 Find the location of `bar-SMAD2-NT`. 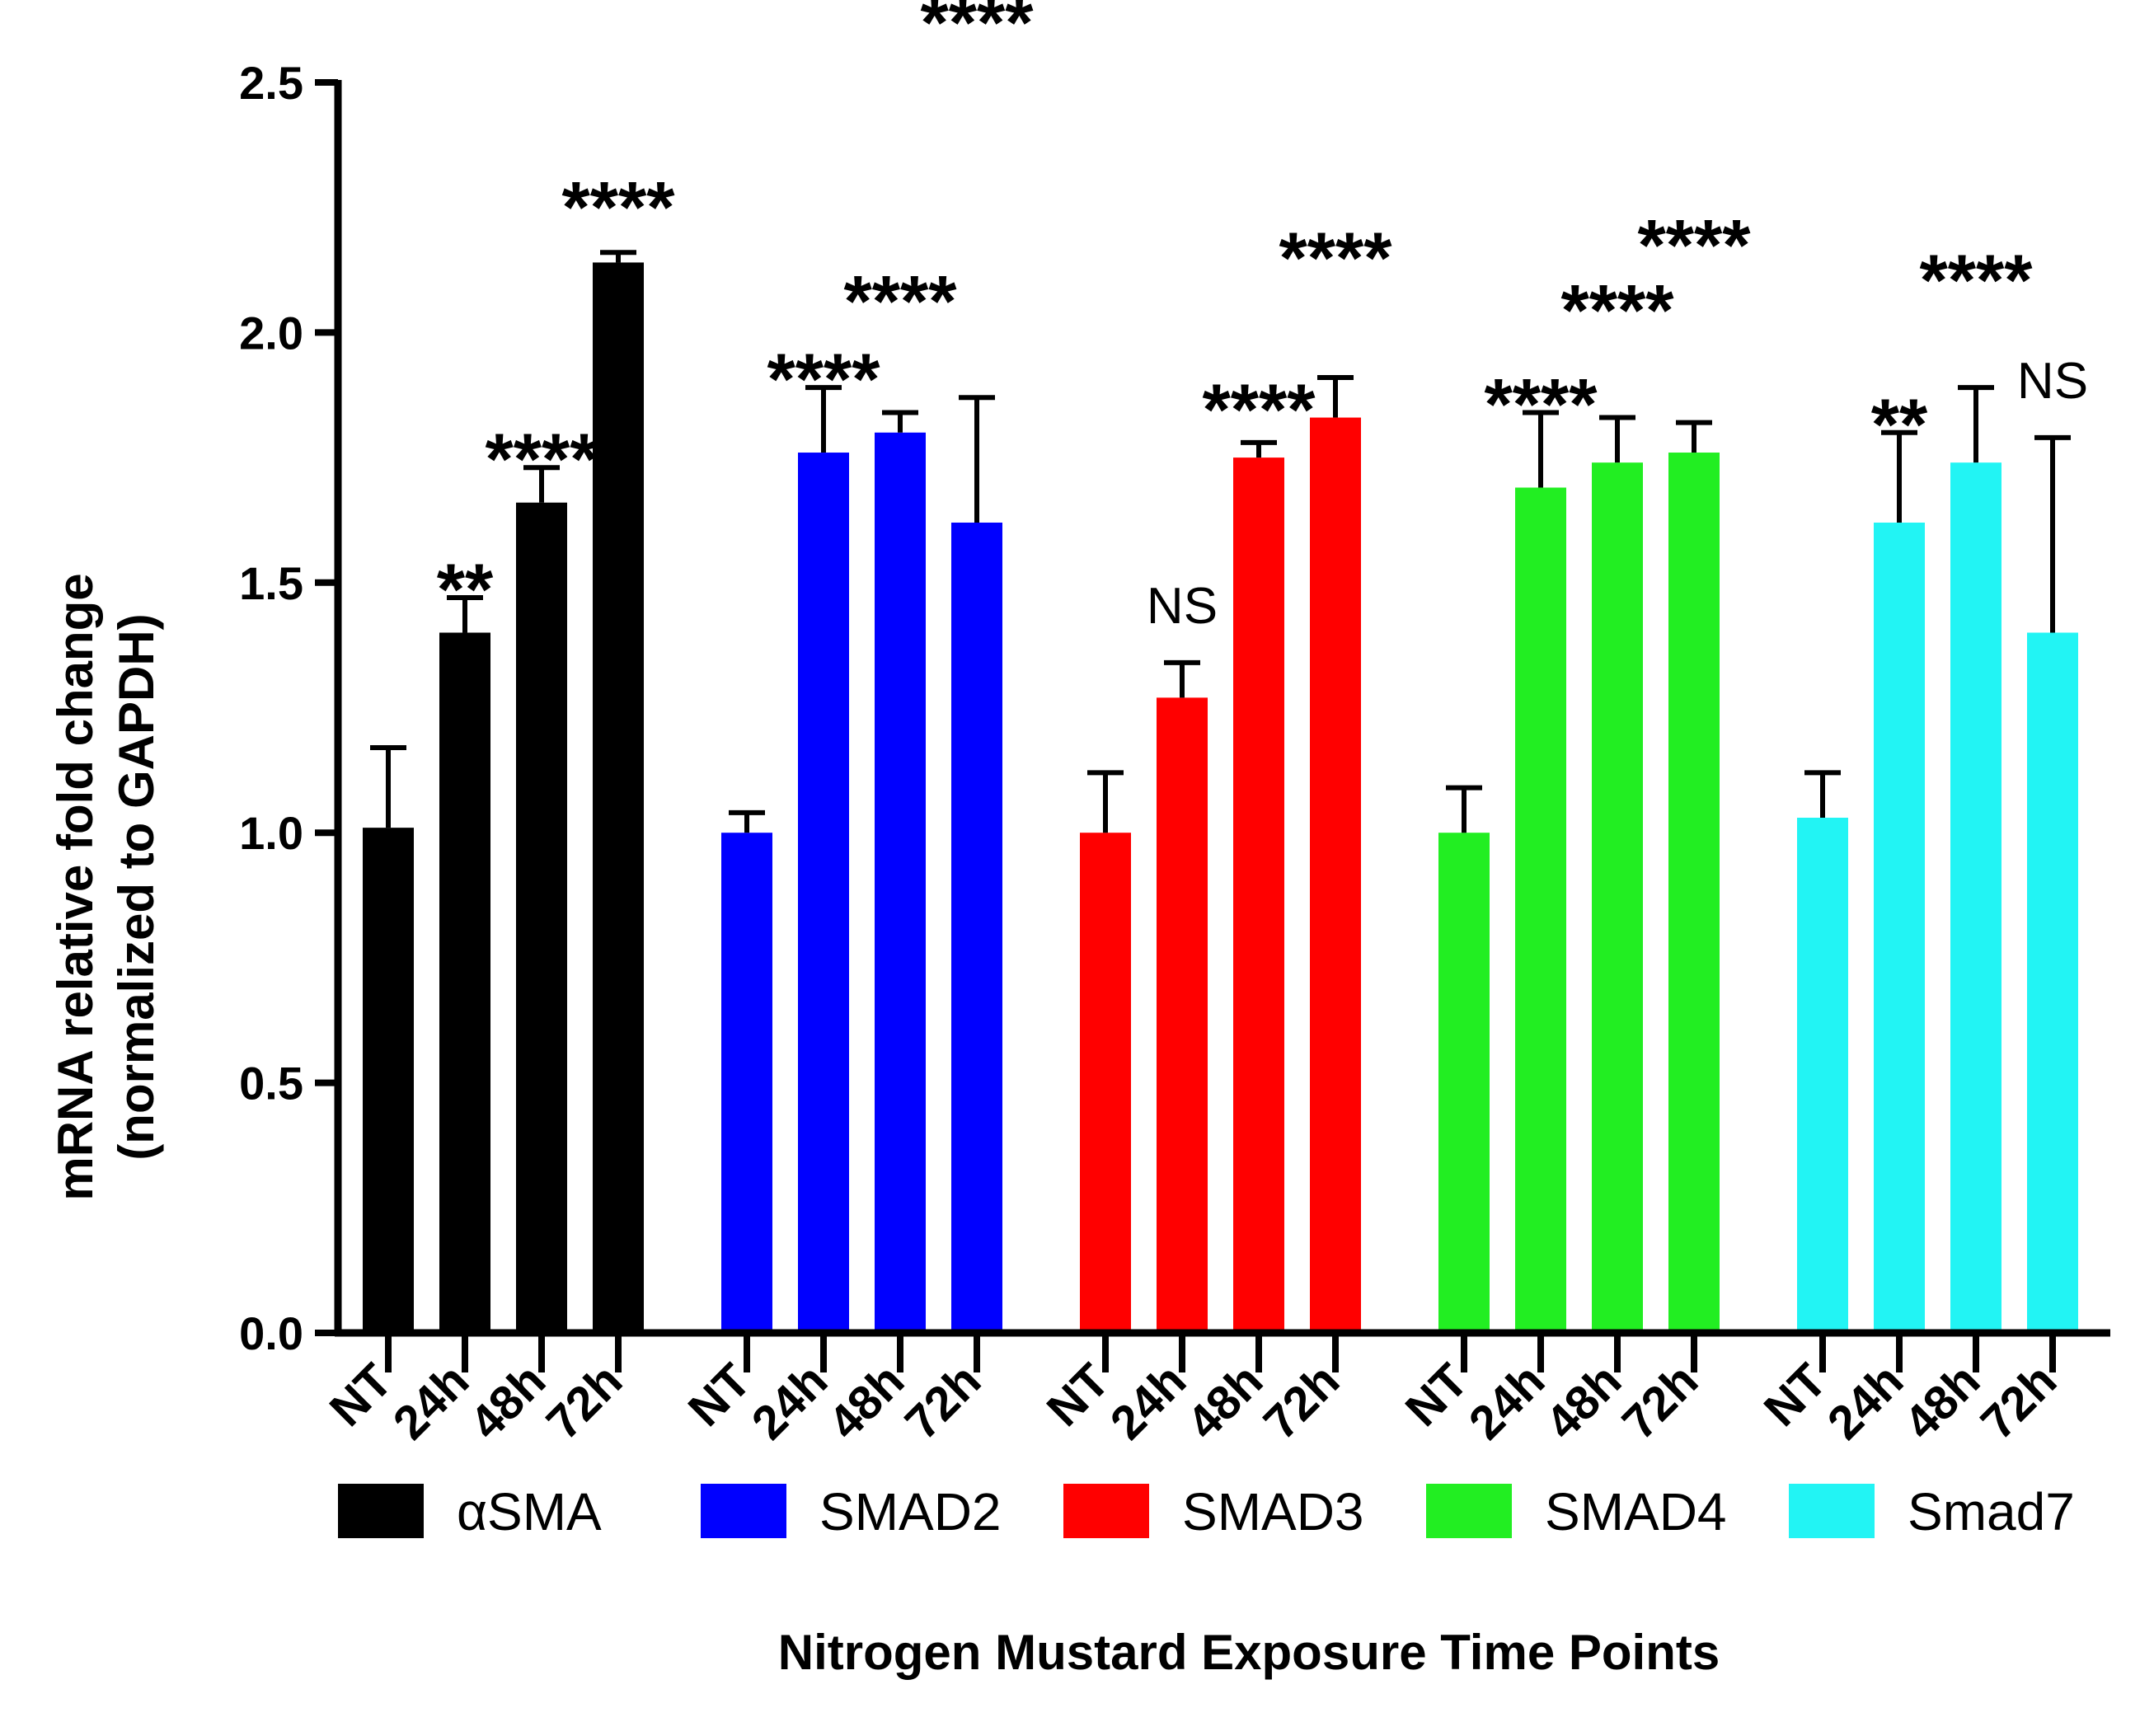

bar-SMAD2-NT is located at coordinates (746, 1083).